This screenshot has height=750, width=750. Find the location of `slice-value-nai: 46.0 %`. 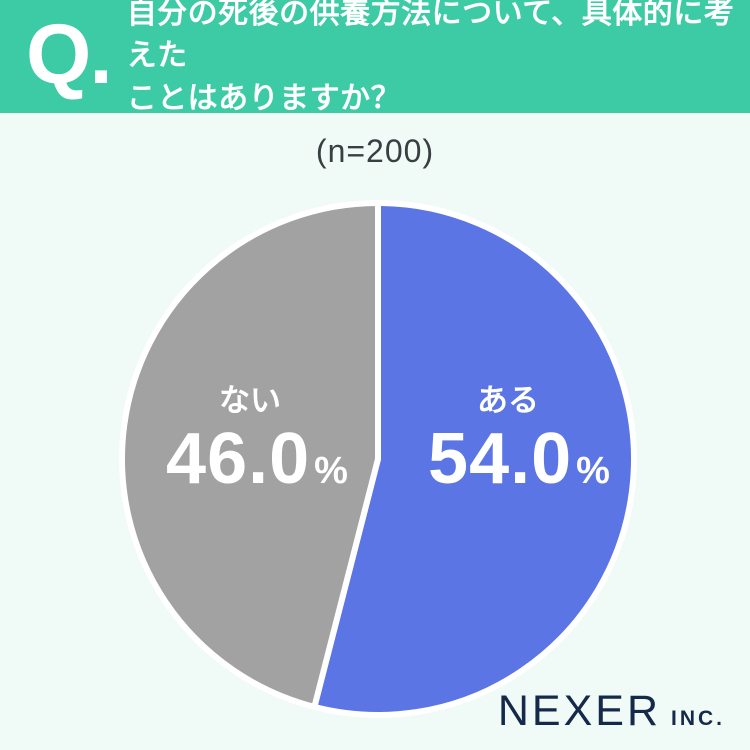

slice-value-nai: 46.0 % is located at coordinates (257, 459).